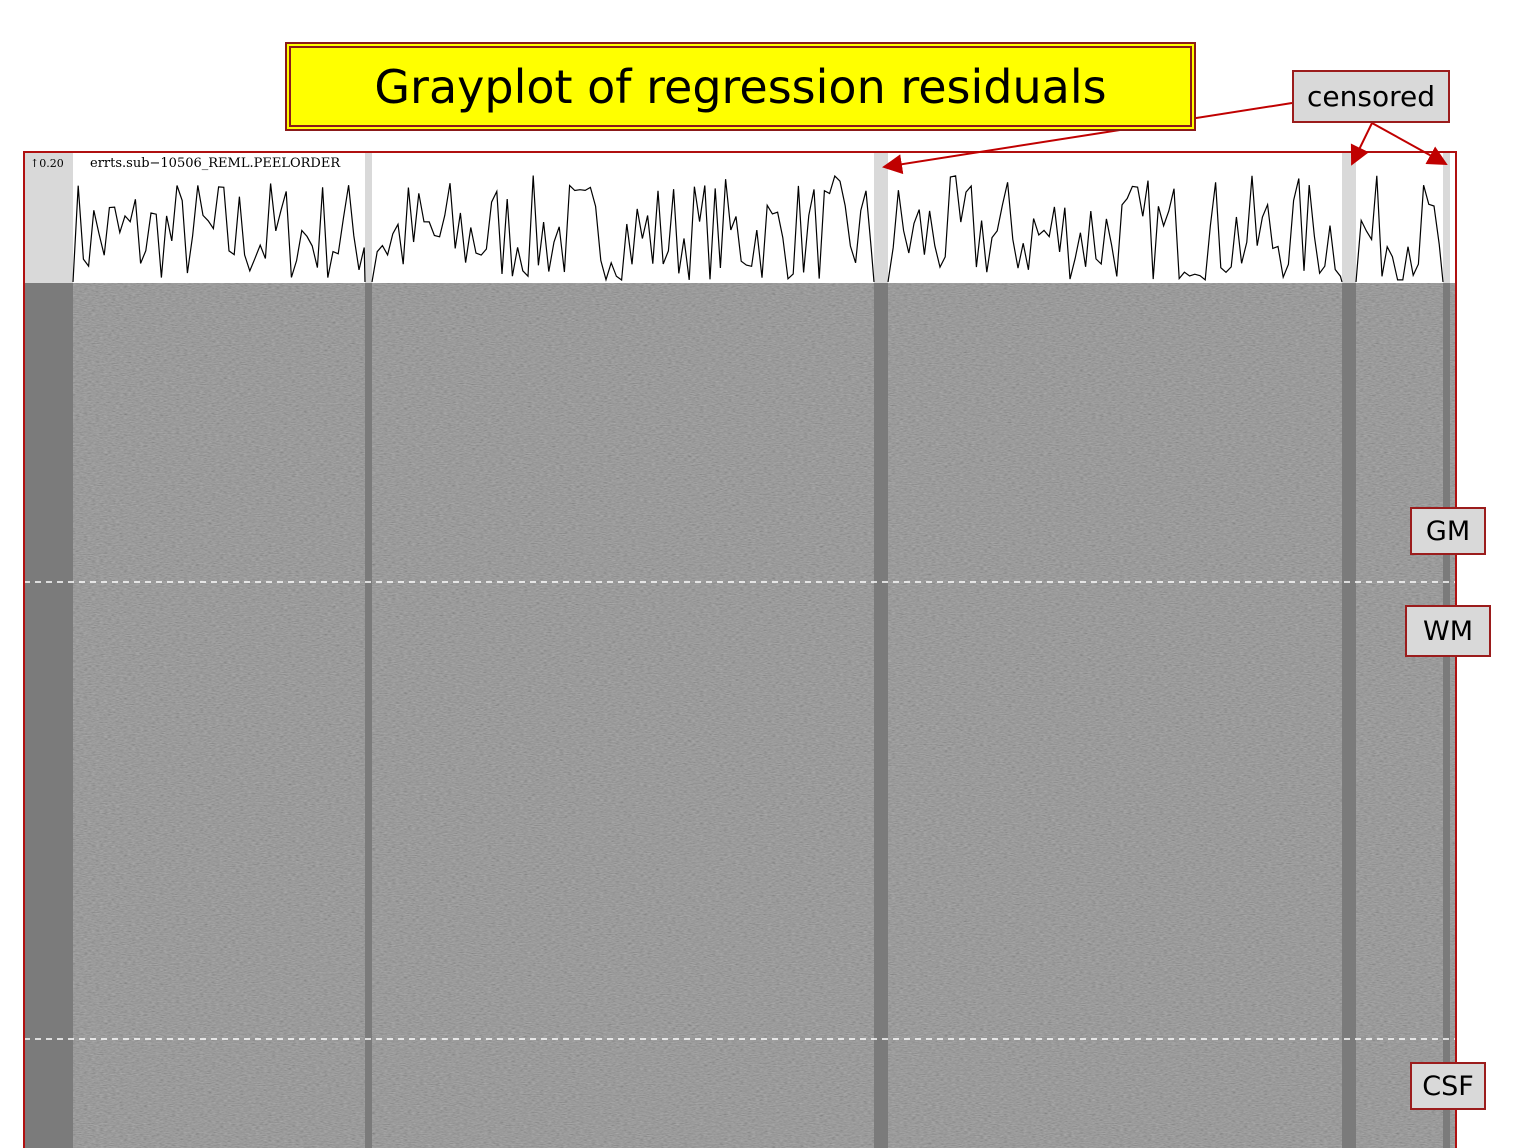 This screenshot has height=1148, width=1537. Describe the element at coordinates (1448, 531) in the screenshot. I see `region-label: GM` at that location.